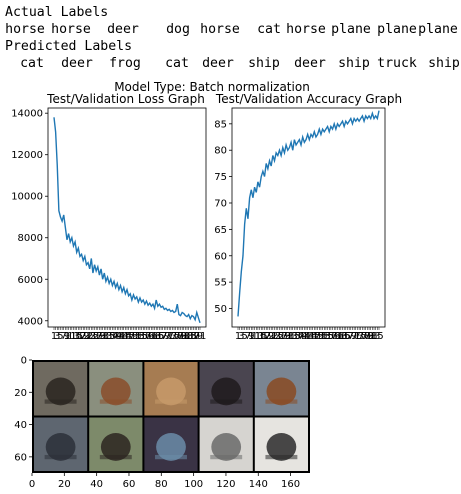 This screenshot has height=494, width=461. Describe the element at coordinates (27, 197) in the screenshot. I see `y-tick-label: 10000` at that location.